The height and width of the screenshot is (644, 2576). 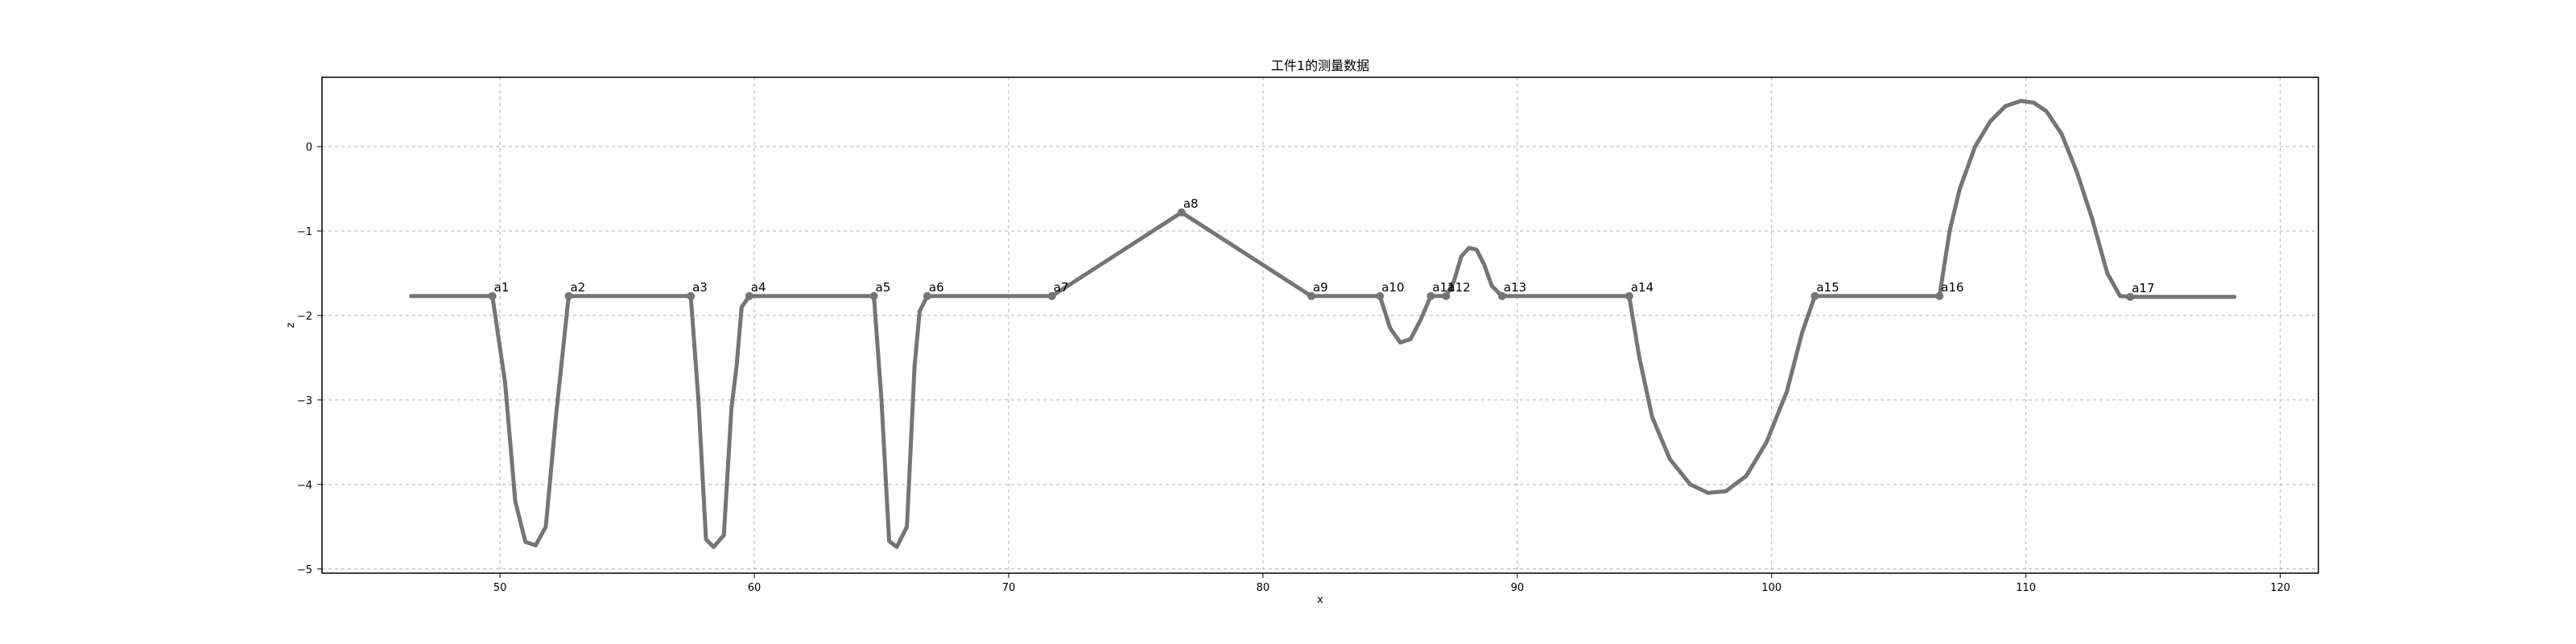 I want to click on x-axis-label: x, so click(x=1320, y=600).